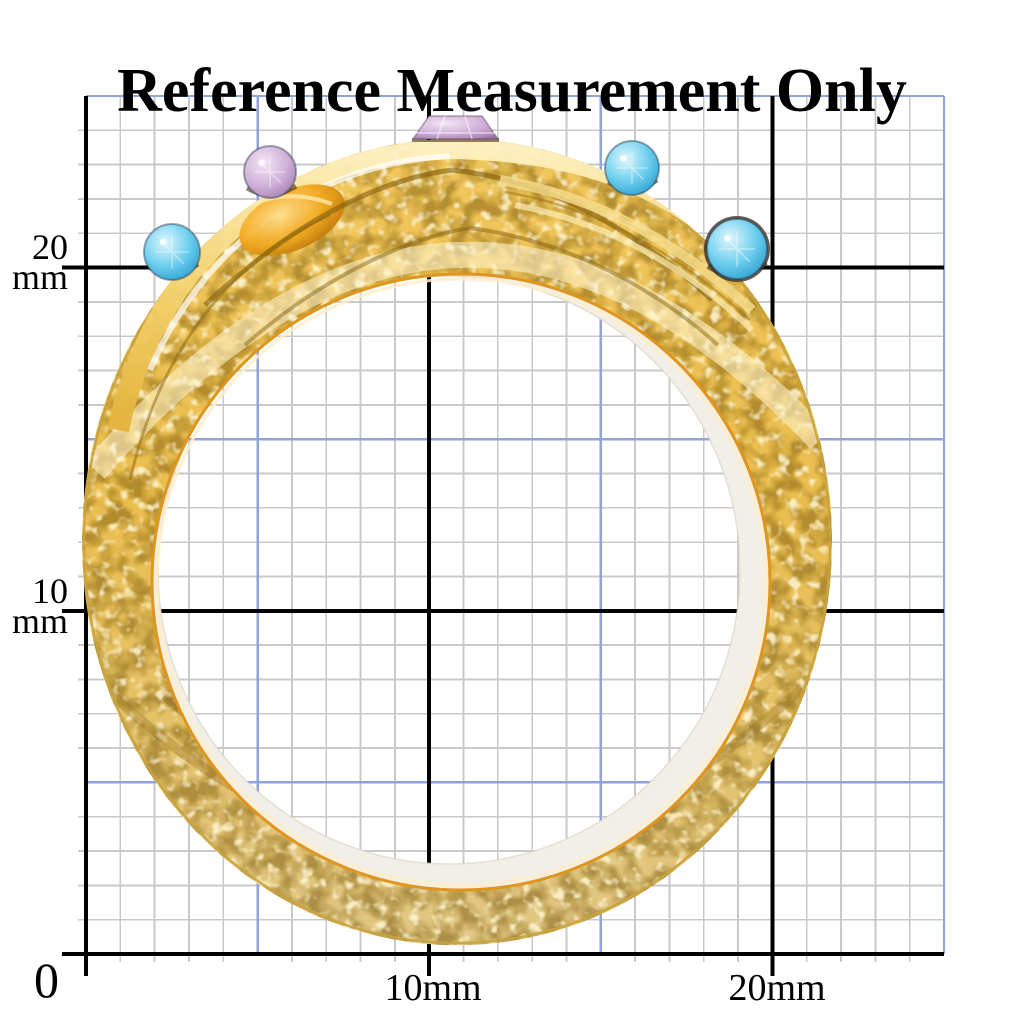 This screenshot has width=1024, height=1024. Describe the element at coordinates (270, 172) in the screenshot. I see `upper-left-gem` at that location.